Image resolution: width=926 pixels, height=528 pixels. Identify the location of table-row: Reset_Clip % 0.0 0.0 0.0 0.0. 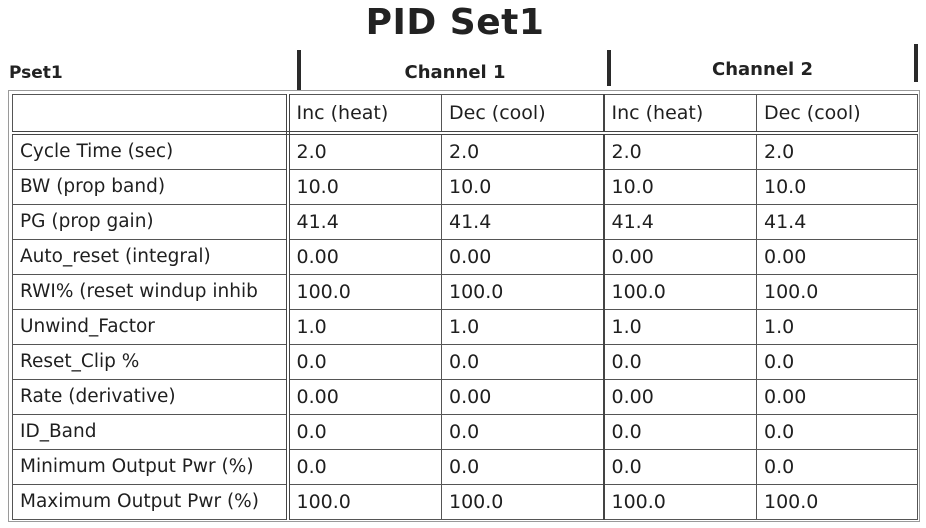
(465, 362).